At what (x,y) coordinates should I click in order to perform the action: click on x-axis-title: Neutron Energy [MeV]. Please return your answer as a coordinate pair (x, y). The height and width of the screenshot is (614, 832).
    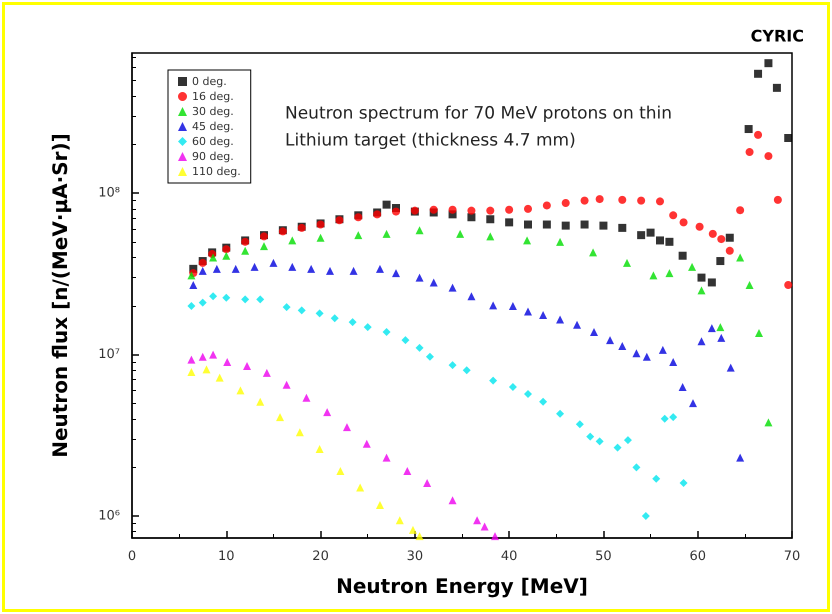
    Looking at the image, I should click on (462, 586).